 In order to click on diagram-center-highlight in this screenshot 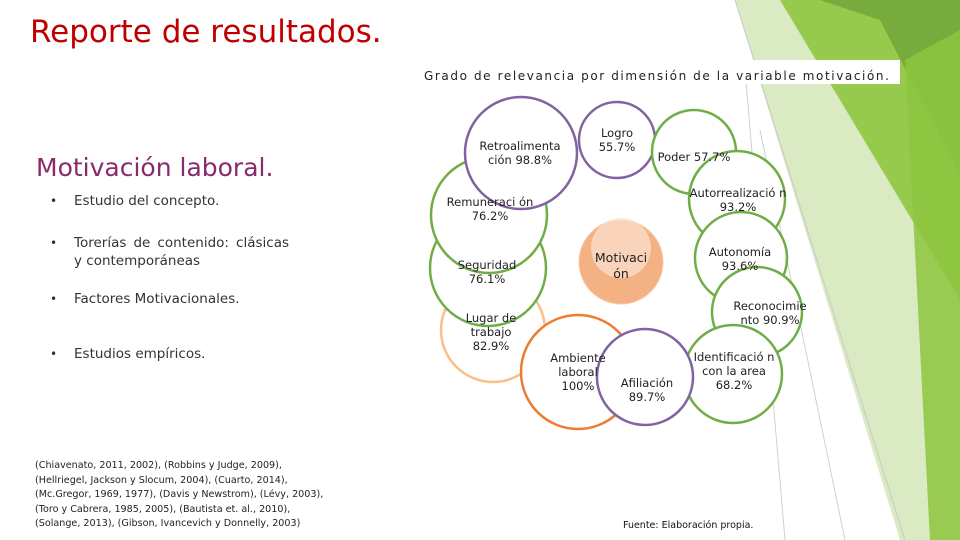, I will do `click(621, 248)`.